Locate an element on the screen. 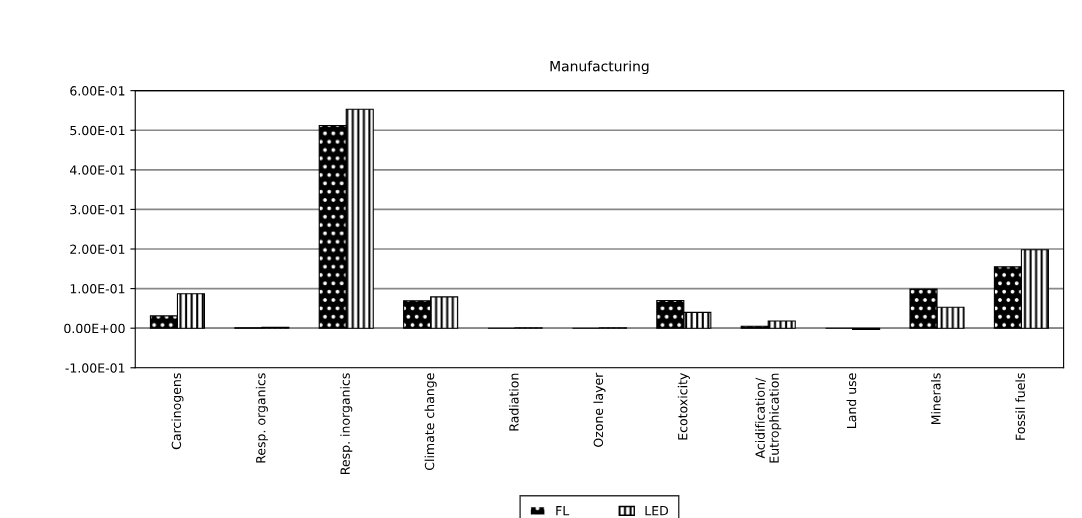 The image size is (1082, 518). y-tick-label: 4.00E-01 is located at coordinates (97, 170).